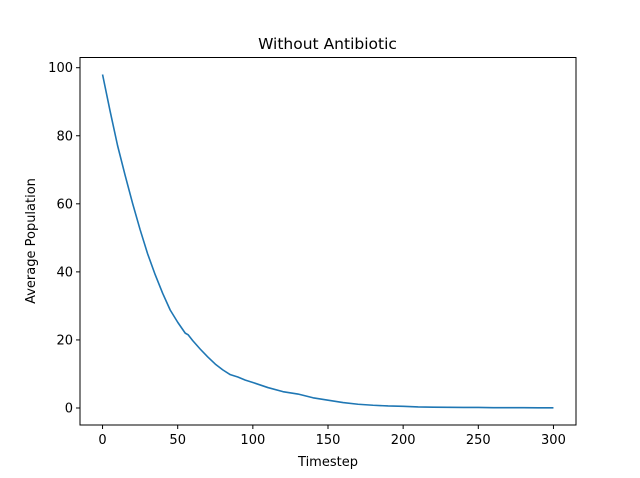 The width and height of the screenshot is (640, 478). Describe the element at coordinates (327, 462) in the screenshot. I see `x-axis-label: Timestep` at that location.